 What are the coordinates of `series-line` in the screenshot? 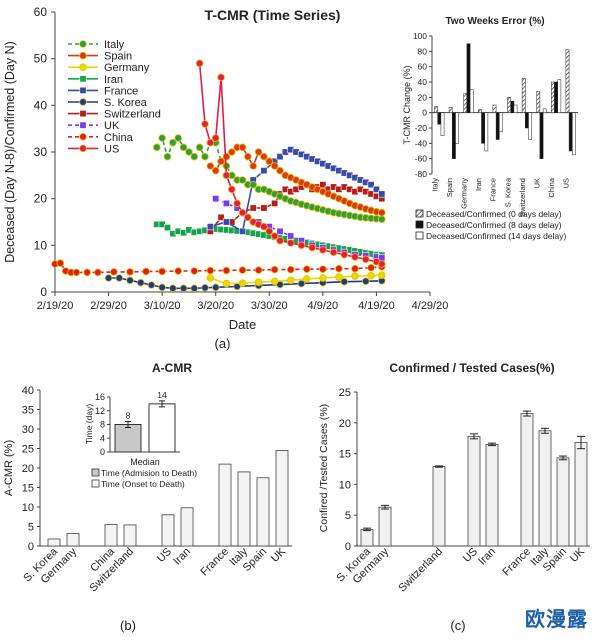 It's located at (218, 268).